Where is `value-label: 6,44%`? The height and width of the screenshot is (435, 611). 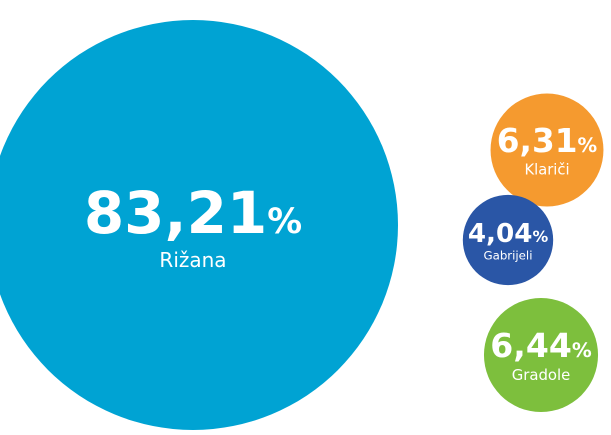
value-label: 6,44% is located at coordinates (541, 345).